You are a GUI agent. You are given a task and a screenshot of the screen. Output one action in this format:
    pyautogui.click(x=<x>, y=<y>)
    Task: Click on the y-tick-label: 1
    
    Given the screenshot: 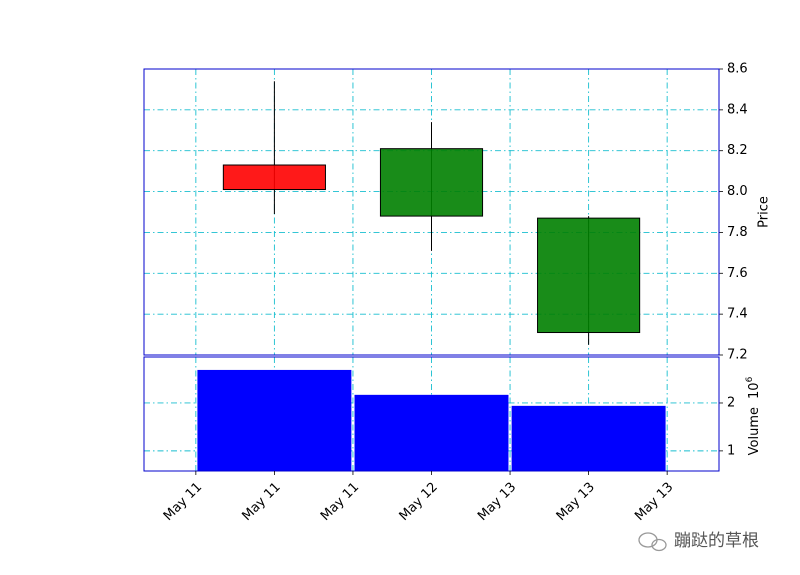 What is the action you would take?
    pyautogui.click(x=731, y=450)
    